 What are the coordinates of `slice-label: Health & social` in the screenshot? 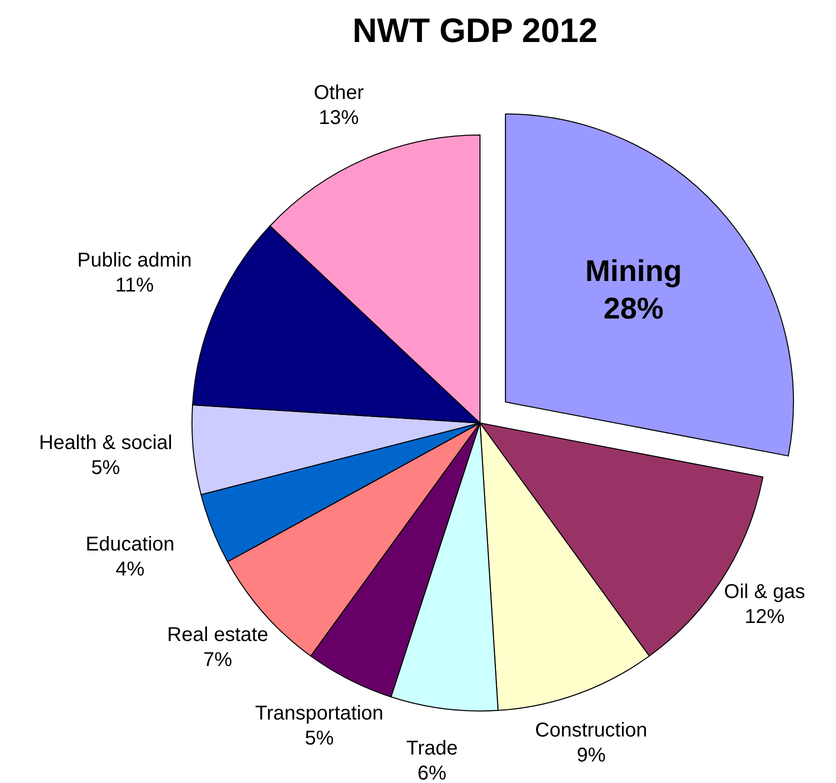 It's located at (105, 443).